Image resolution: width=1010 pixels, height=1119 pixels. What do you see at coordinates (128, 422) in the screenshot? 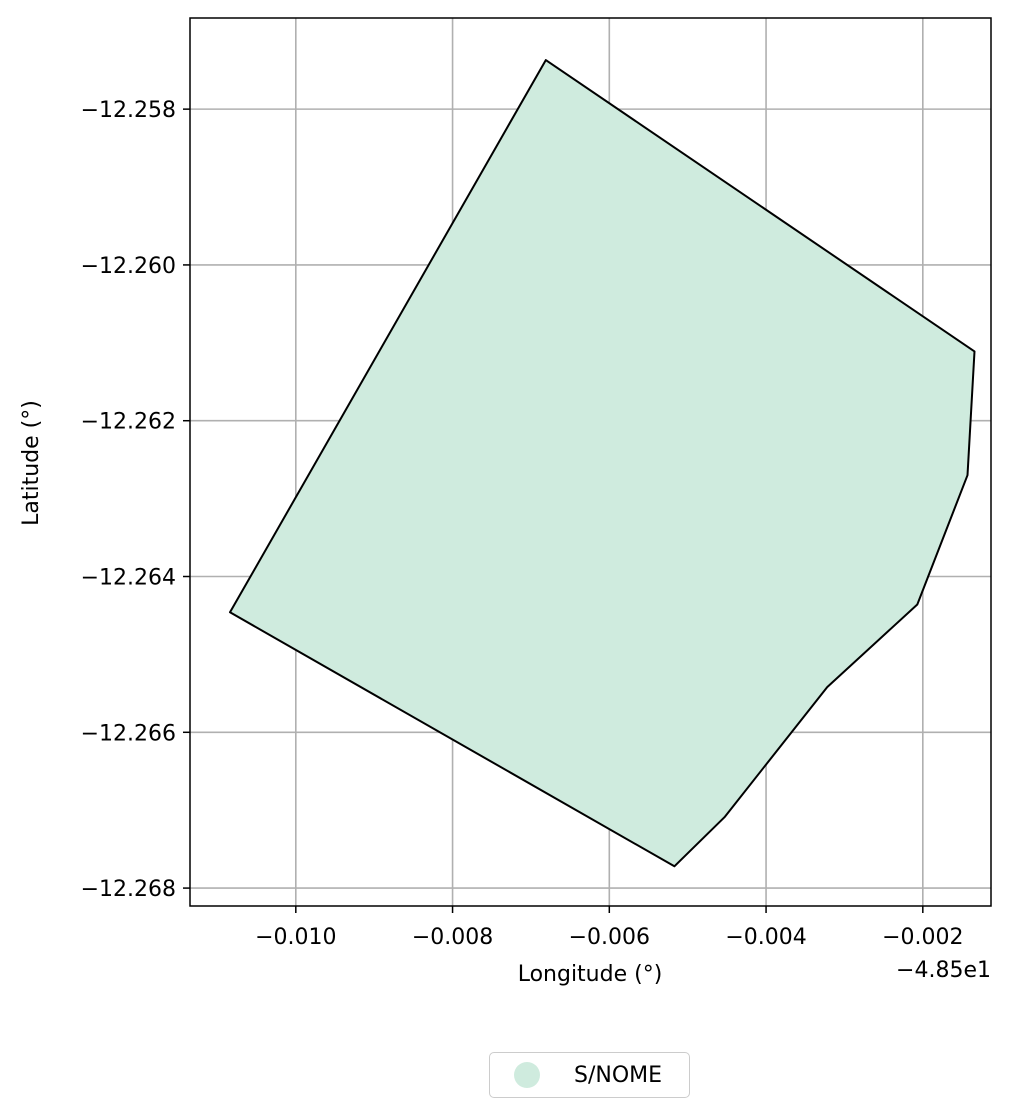
I see `y-tick-label: −12.262` at bounding box center [128, 422].